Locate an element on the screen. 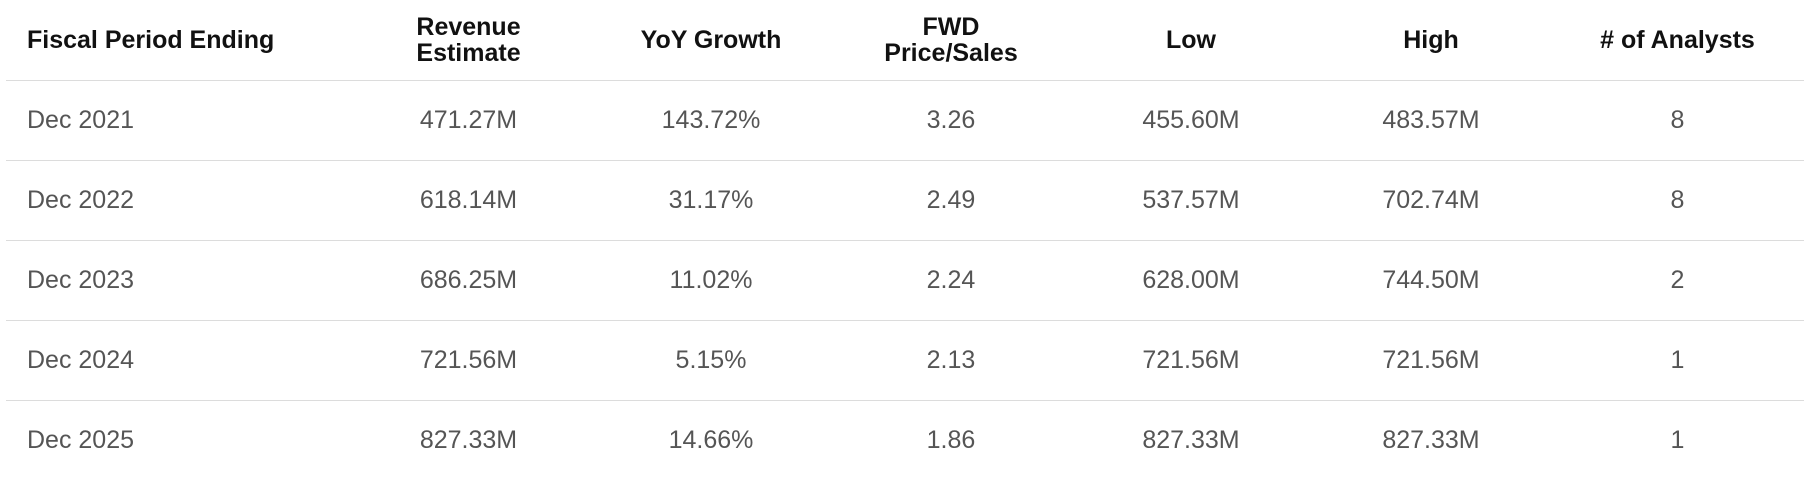  cell-yoy-growth: 143.72% is located at coordinates (711, 120).